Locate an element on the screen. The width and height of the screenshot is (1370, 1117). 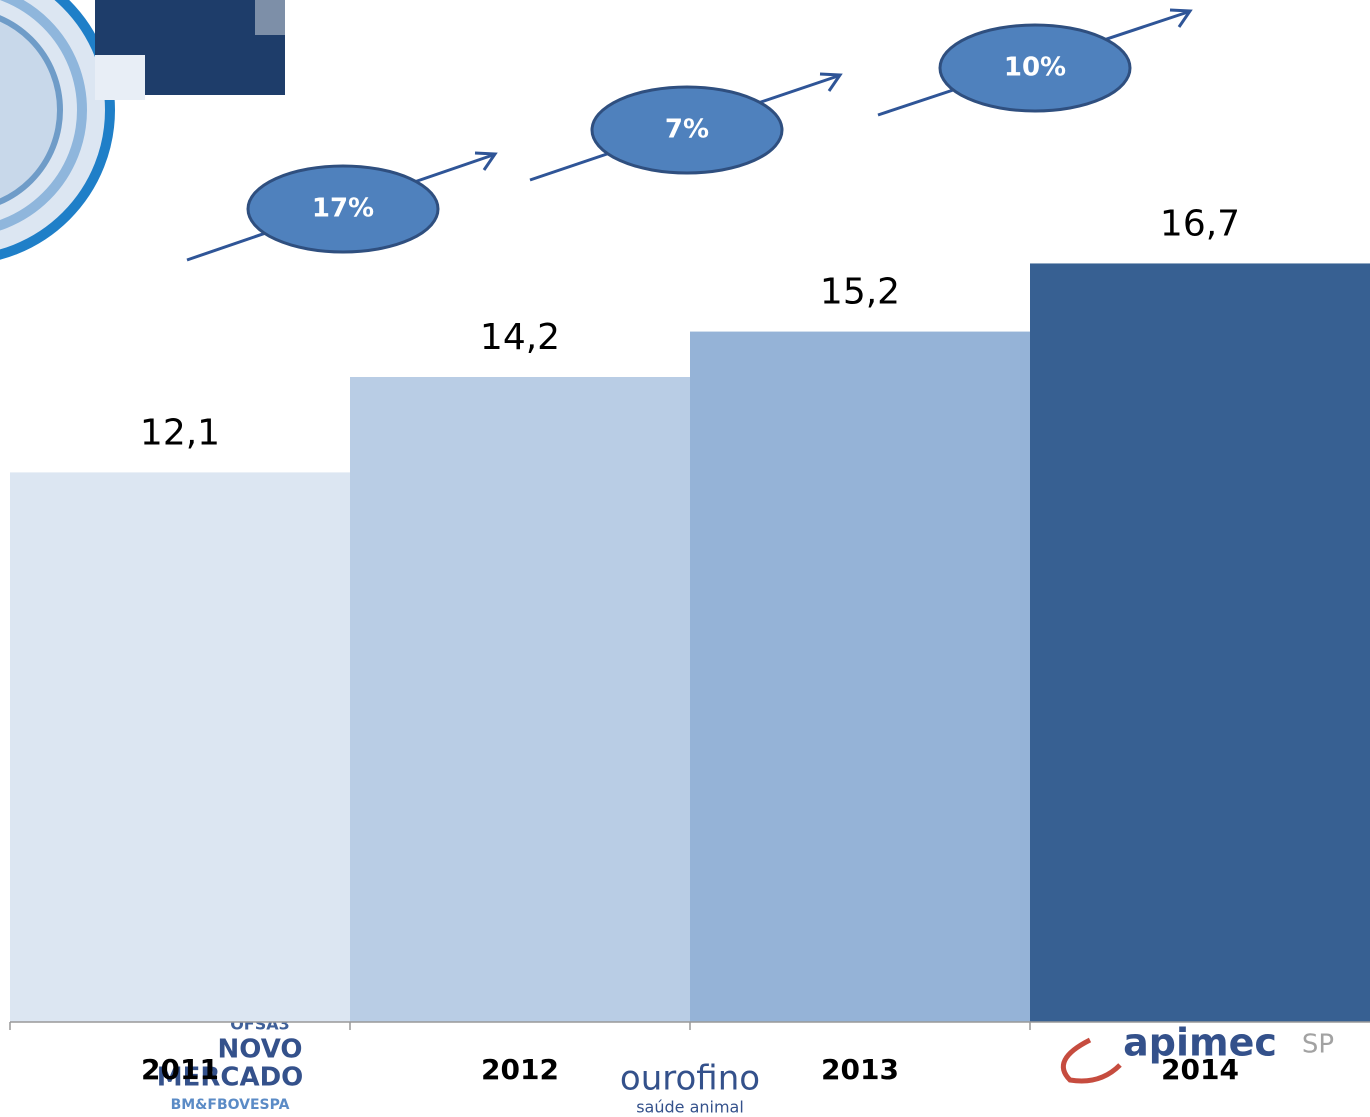
value-label: 14,2 is located at coordinates (520, 337).